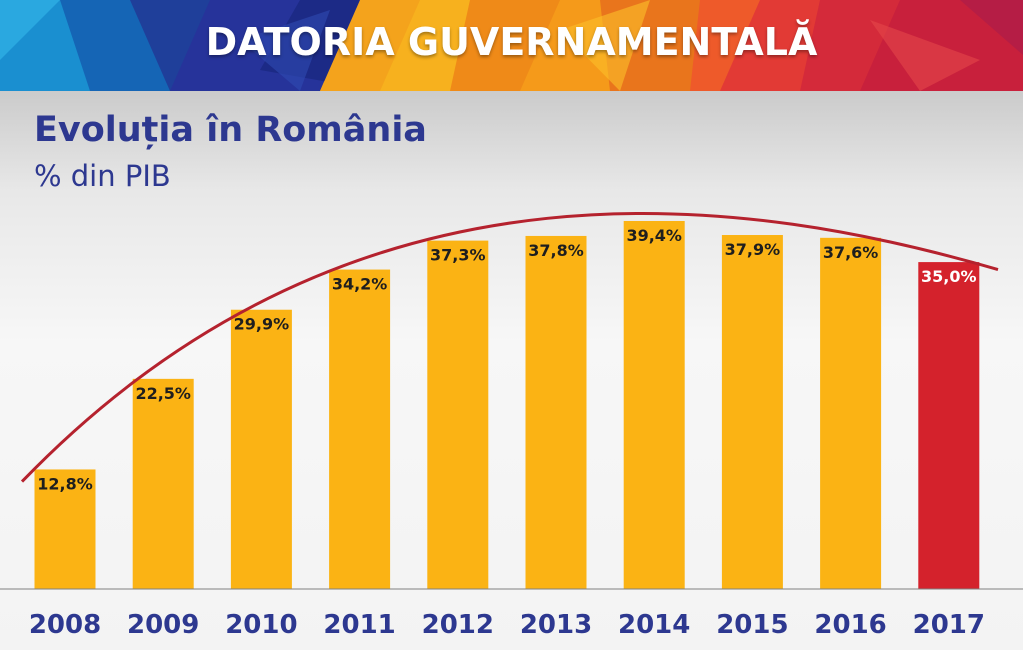  I want to click on data-label-2012: 37,3%, so click(458, 255).